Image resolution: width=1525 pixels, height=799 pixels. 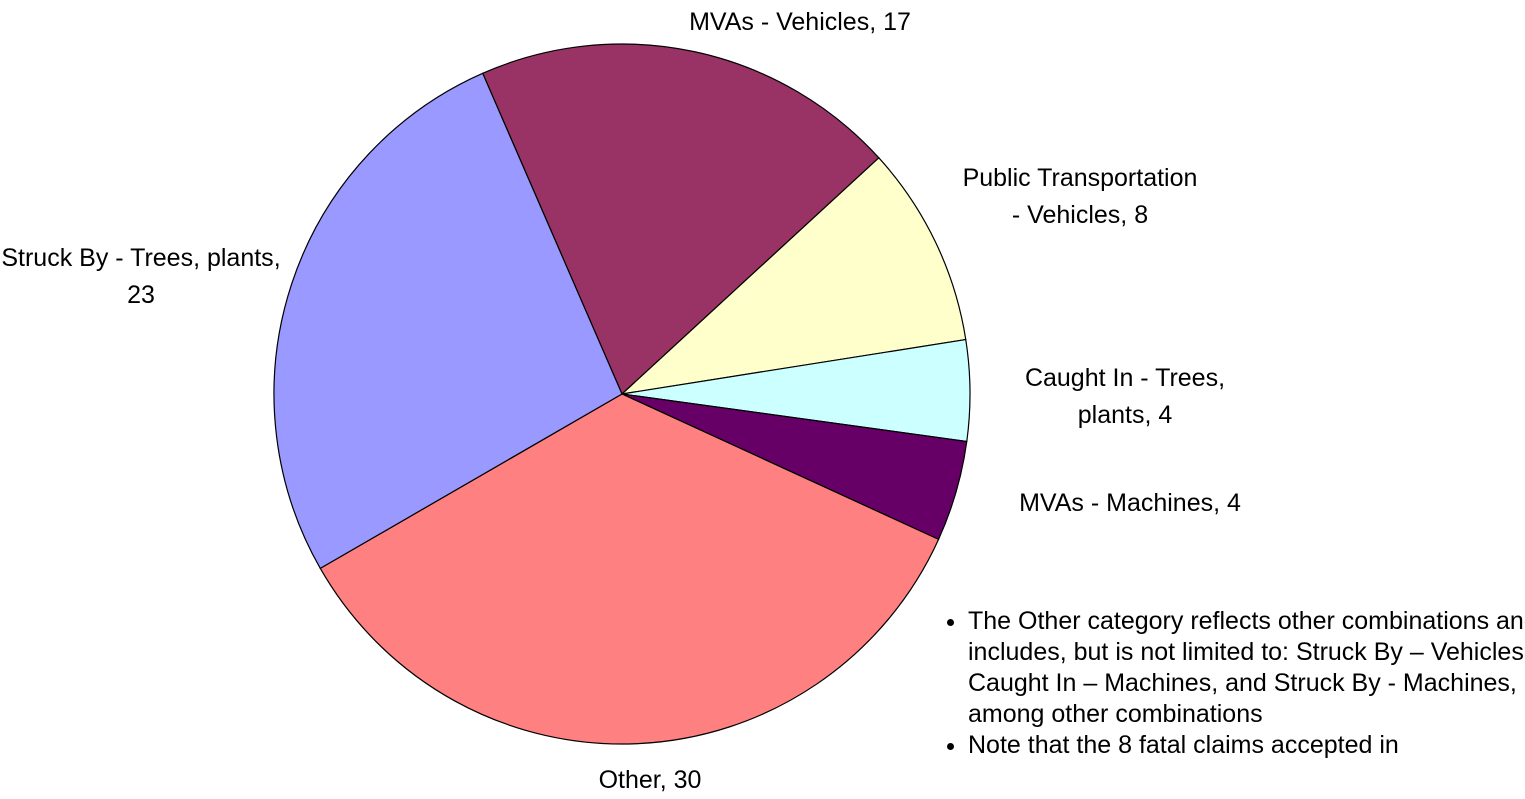 I want to click on slice-label: MVAs - Vehicles17, so click(x=800, y=22).